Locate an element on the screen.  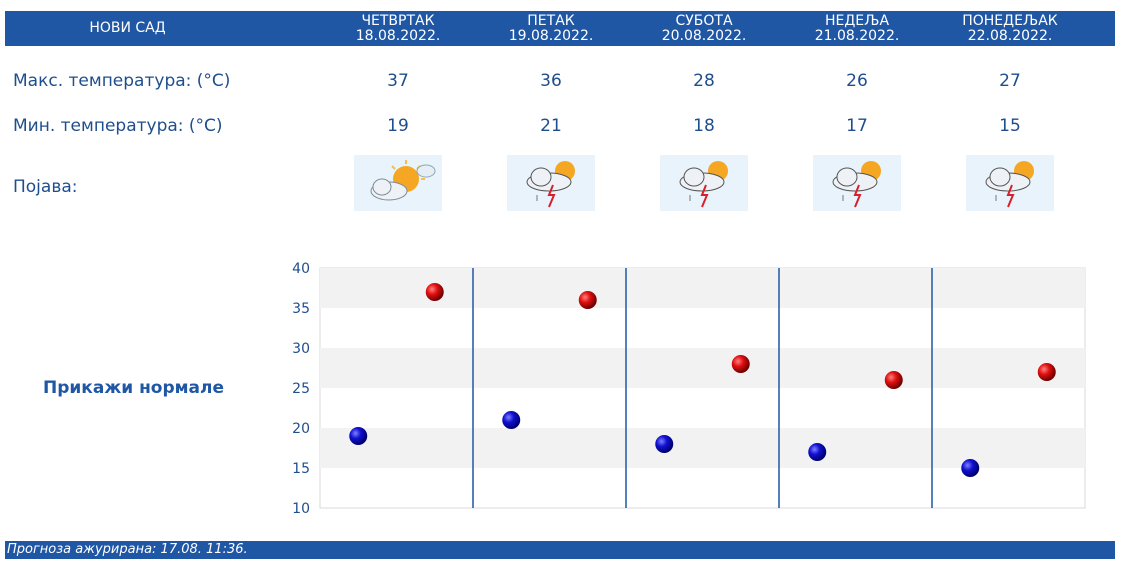
min-temp-value: 18 is located at coordinates (704, 126).